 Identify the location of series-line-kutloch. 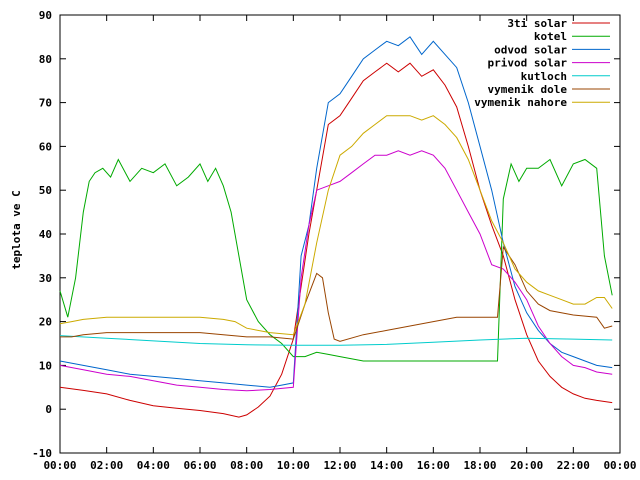
(336, 340).